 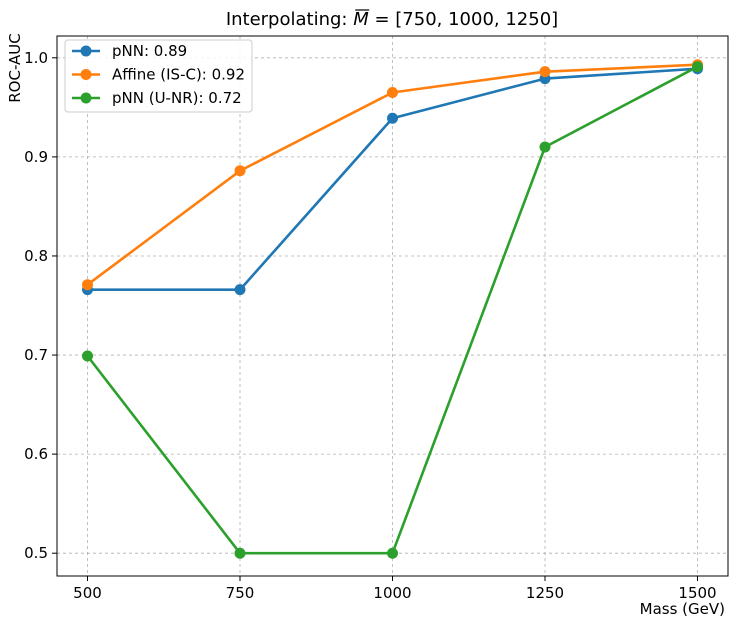 I want to click on x-tick-label: 750, so click(x=240, y=593).